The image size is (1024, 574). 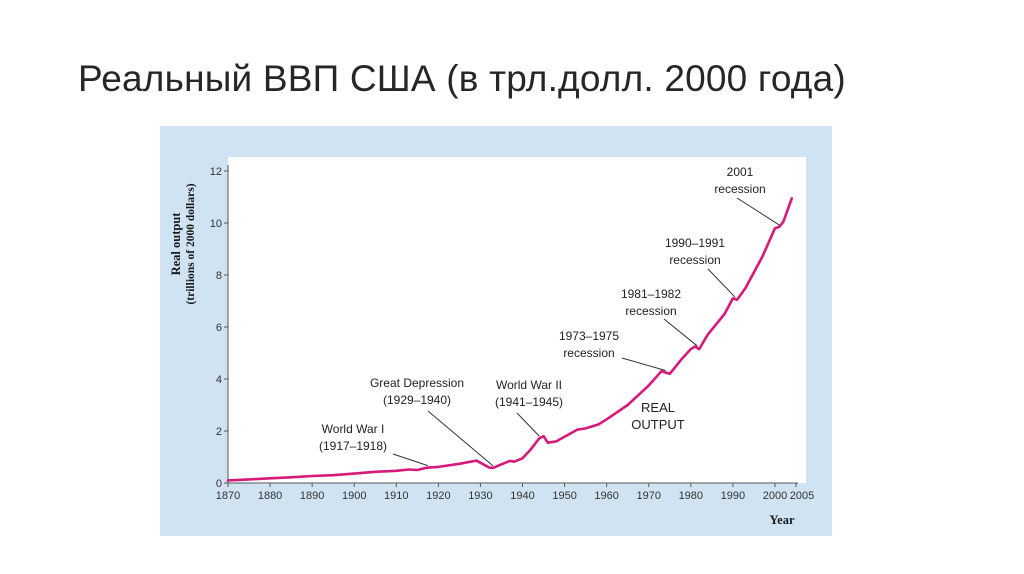 What do you see at coordinates (658, 416) in the screenshot?
I see `series-label: REAL OUTPUT` at bounding box center [658, 416].